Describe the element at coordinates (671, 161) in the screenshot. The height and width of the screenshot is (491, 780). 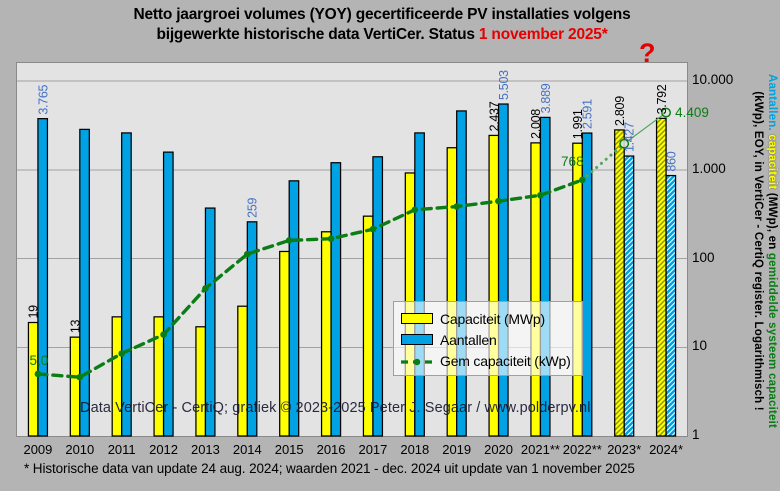
I see `count-value-label: 860` at that location.